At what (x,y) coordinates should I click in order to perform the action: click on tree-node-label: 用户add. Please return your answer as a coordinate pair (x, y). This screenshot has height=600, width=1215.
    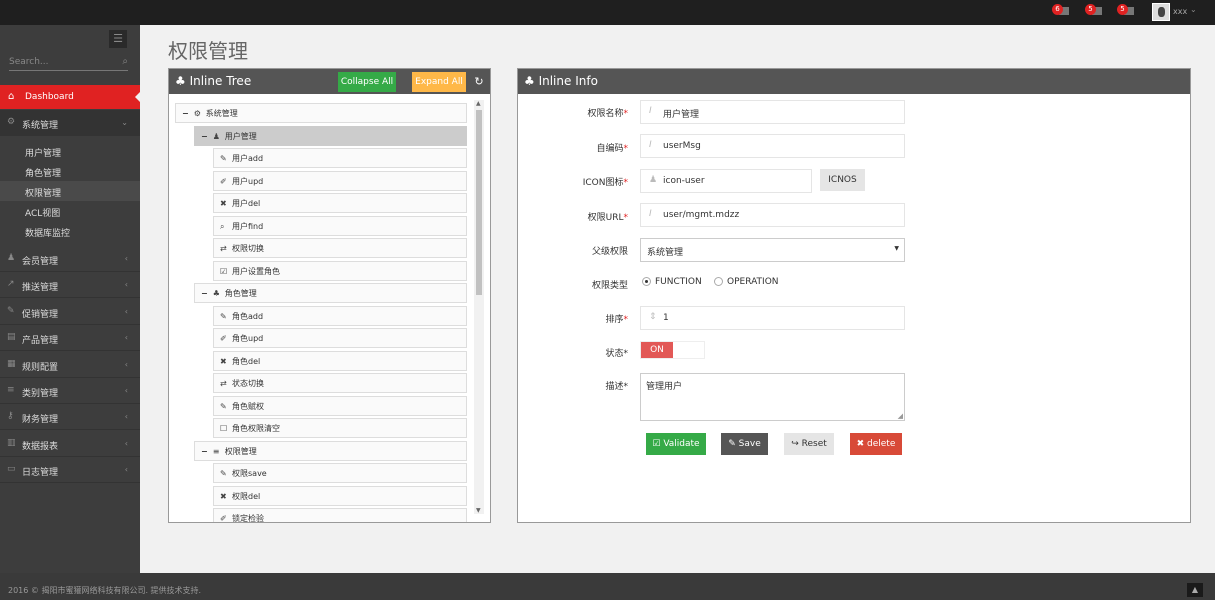
    Looking at the image, I should click on (248, 158).